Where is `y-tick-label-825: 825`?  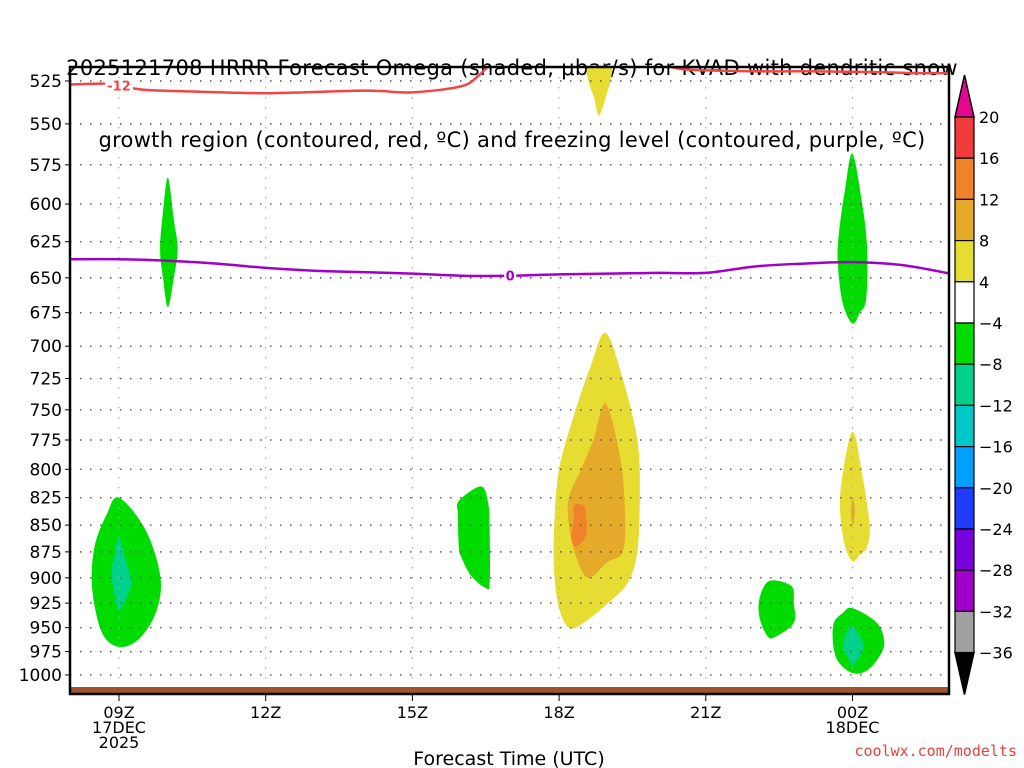 y-tick-label-825: 825 is located at coordinates (46, 499).